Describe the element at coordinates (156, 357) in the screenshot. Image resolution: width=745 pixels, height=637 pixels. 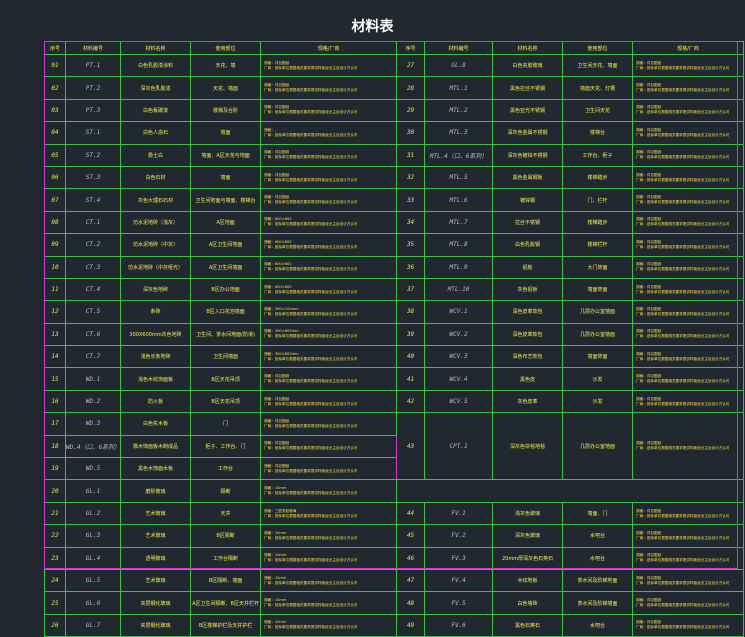
I see `material-name: 浅色长条地砖` at that location.